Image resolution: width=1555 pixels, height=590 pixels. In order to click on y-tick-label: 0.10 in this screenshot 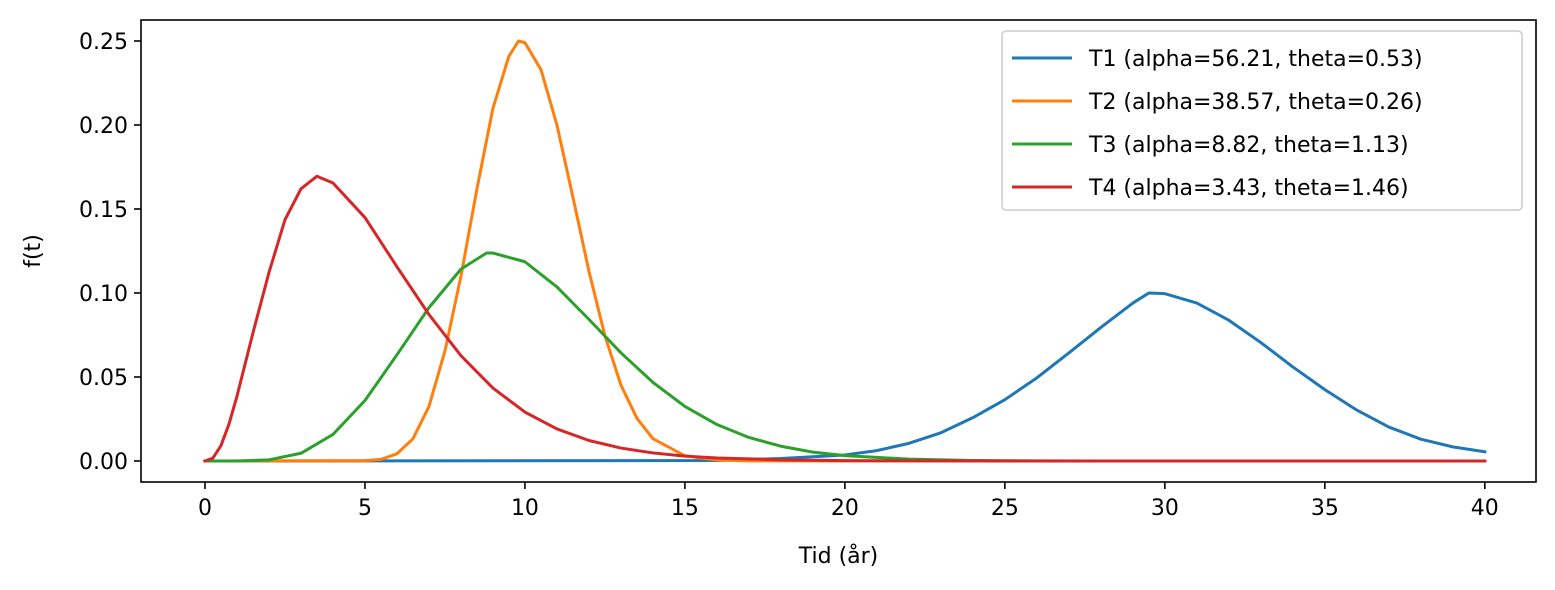, I will do `click(103, 294)`.